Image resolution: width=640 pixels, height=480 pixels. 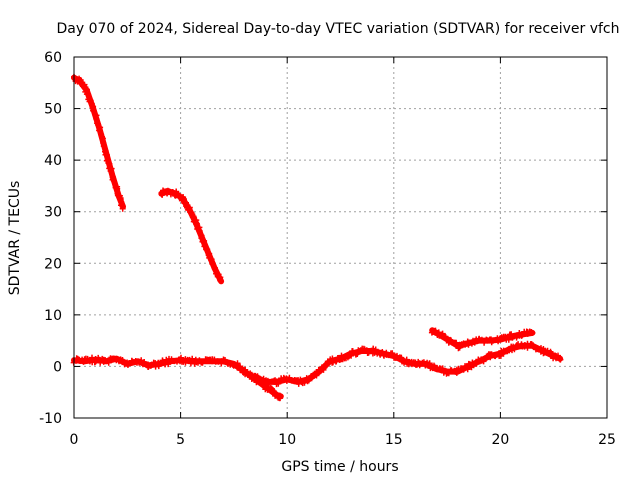 What do you see at coordinates (53, 58) in the screenshot?
I see `y-tick-label: 60` at bounding box center [53, 58].